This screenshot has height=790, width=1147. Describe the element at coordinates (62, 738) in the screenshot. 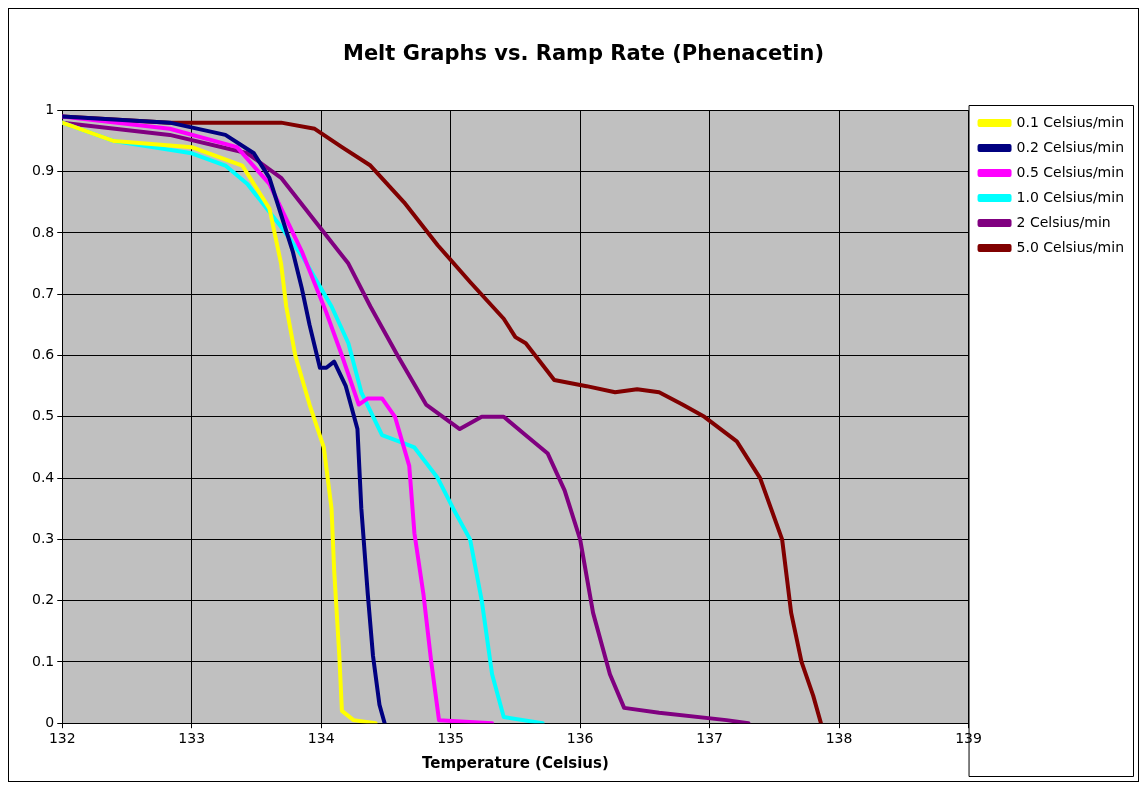

I see `x-tick-label: 132` at that location.